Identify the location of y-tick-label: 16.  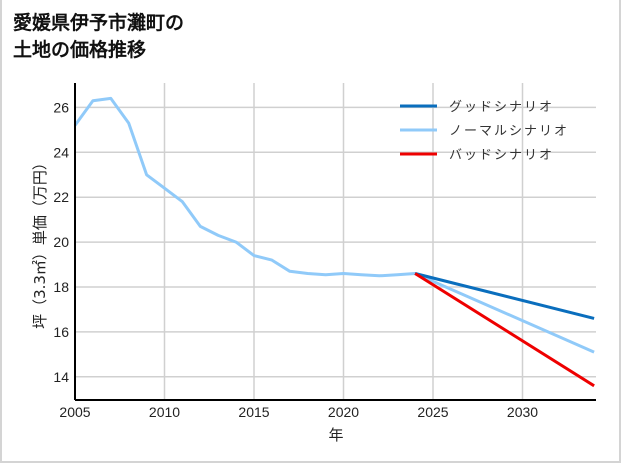
(61, 332).